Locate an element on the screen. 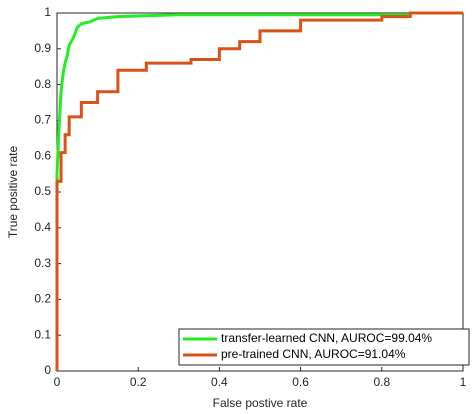 This screenshot has height=414, width=475. x-tick-label: 0.8 is located at coordinates (381, 382).